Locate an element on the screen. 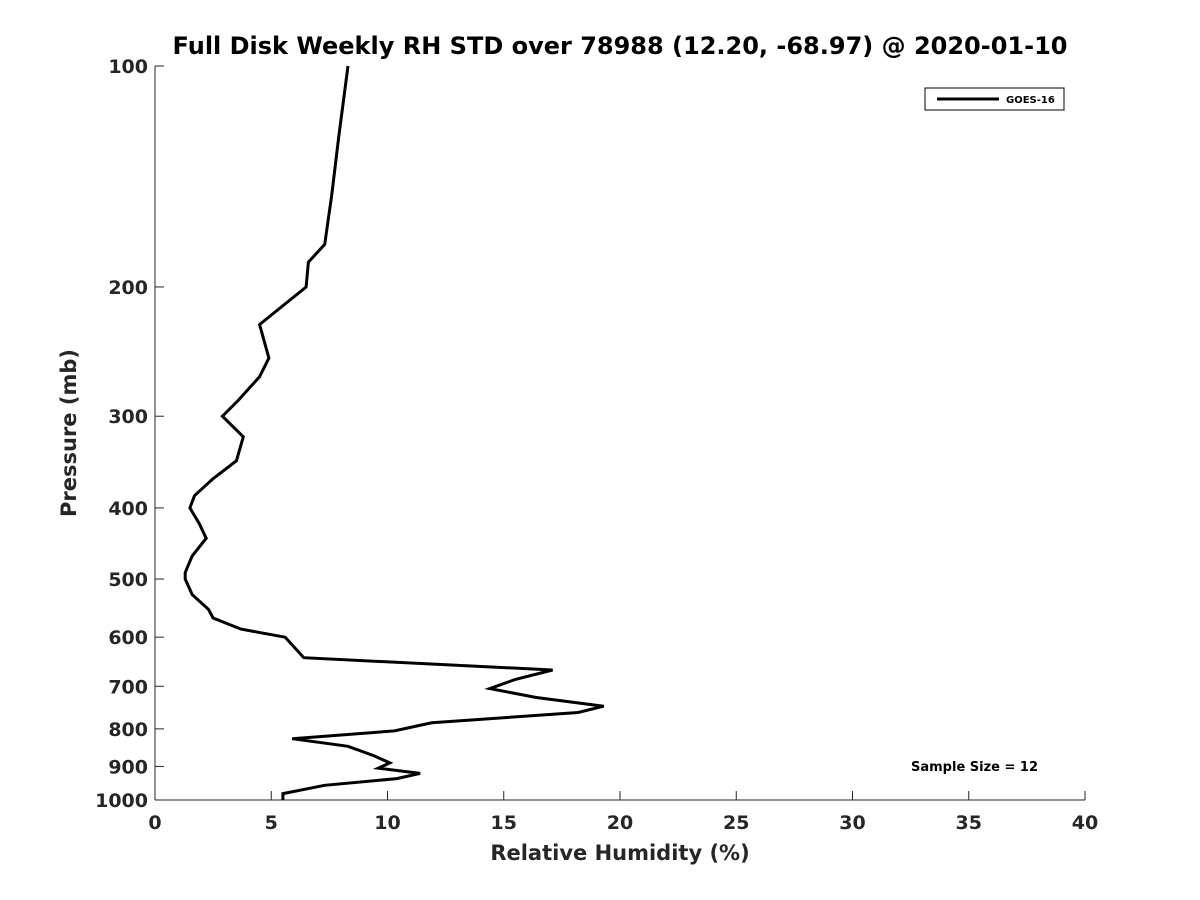 The height and width of the screenshot is (900, 1200). x-tick-label: 15 is located at coordinates (504, 823).